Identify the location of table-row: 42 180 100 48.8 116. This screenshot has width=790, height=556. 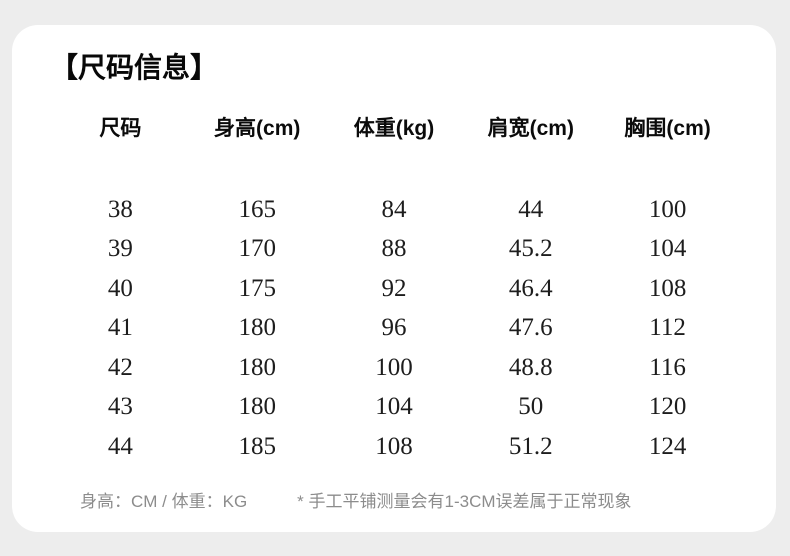
(394, 368).